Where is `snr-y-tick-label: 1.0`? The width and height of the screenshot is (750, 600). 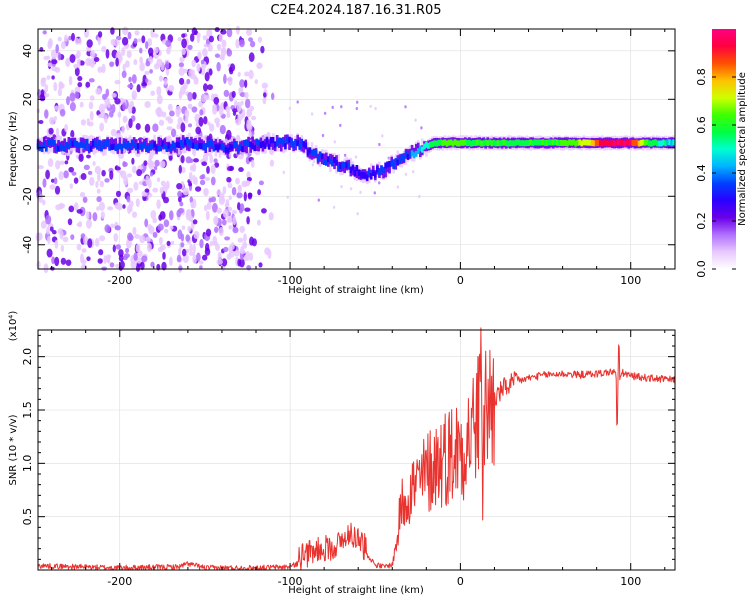 snr-y-tick-label: 1.0 is located at coordinates (27, 464).